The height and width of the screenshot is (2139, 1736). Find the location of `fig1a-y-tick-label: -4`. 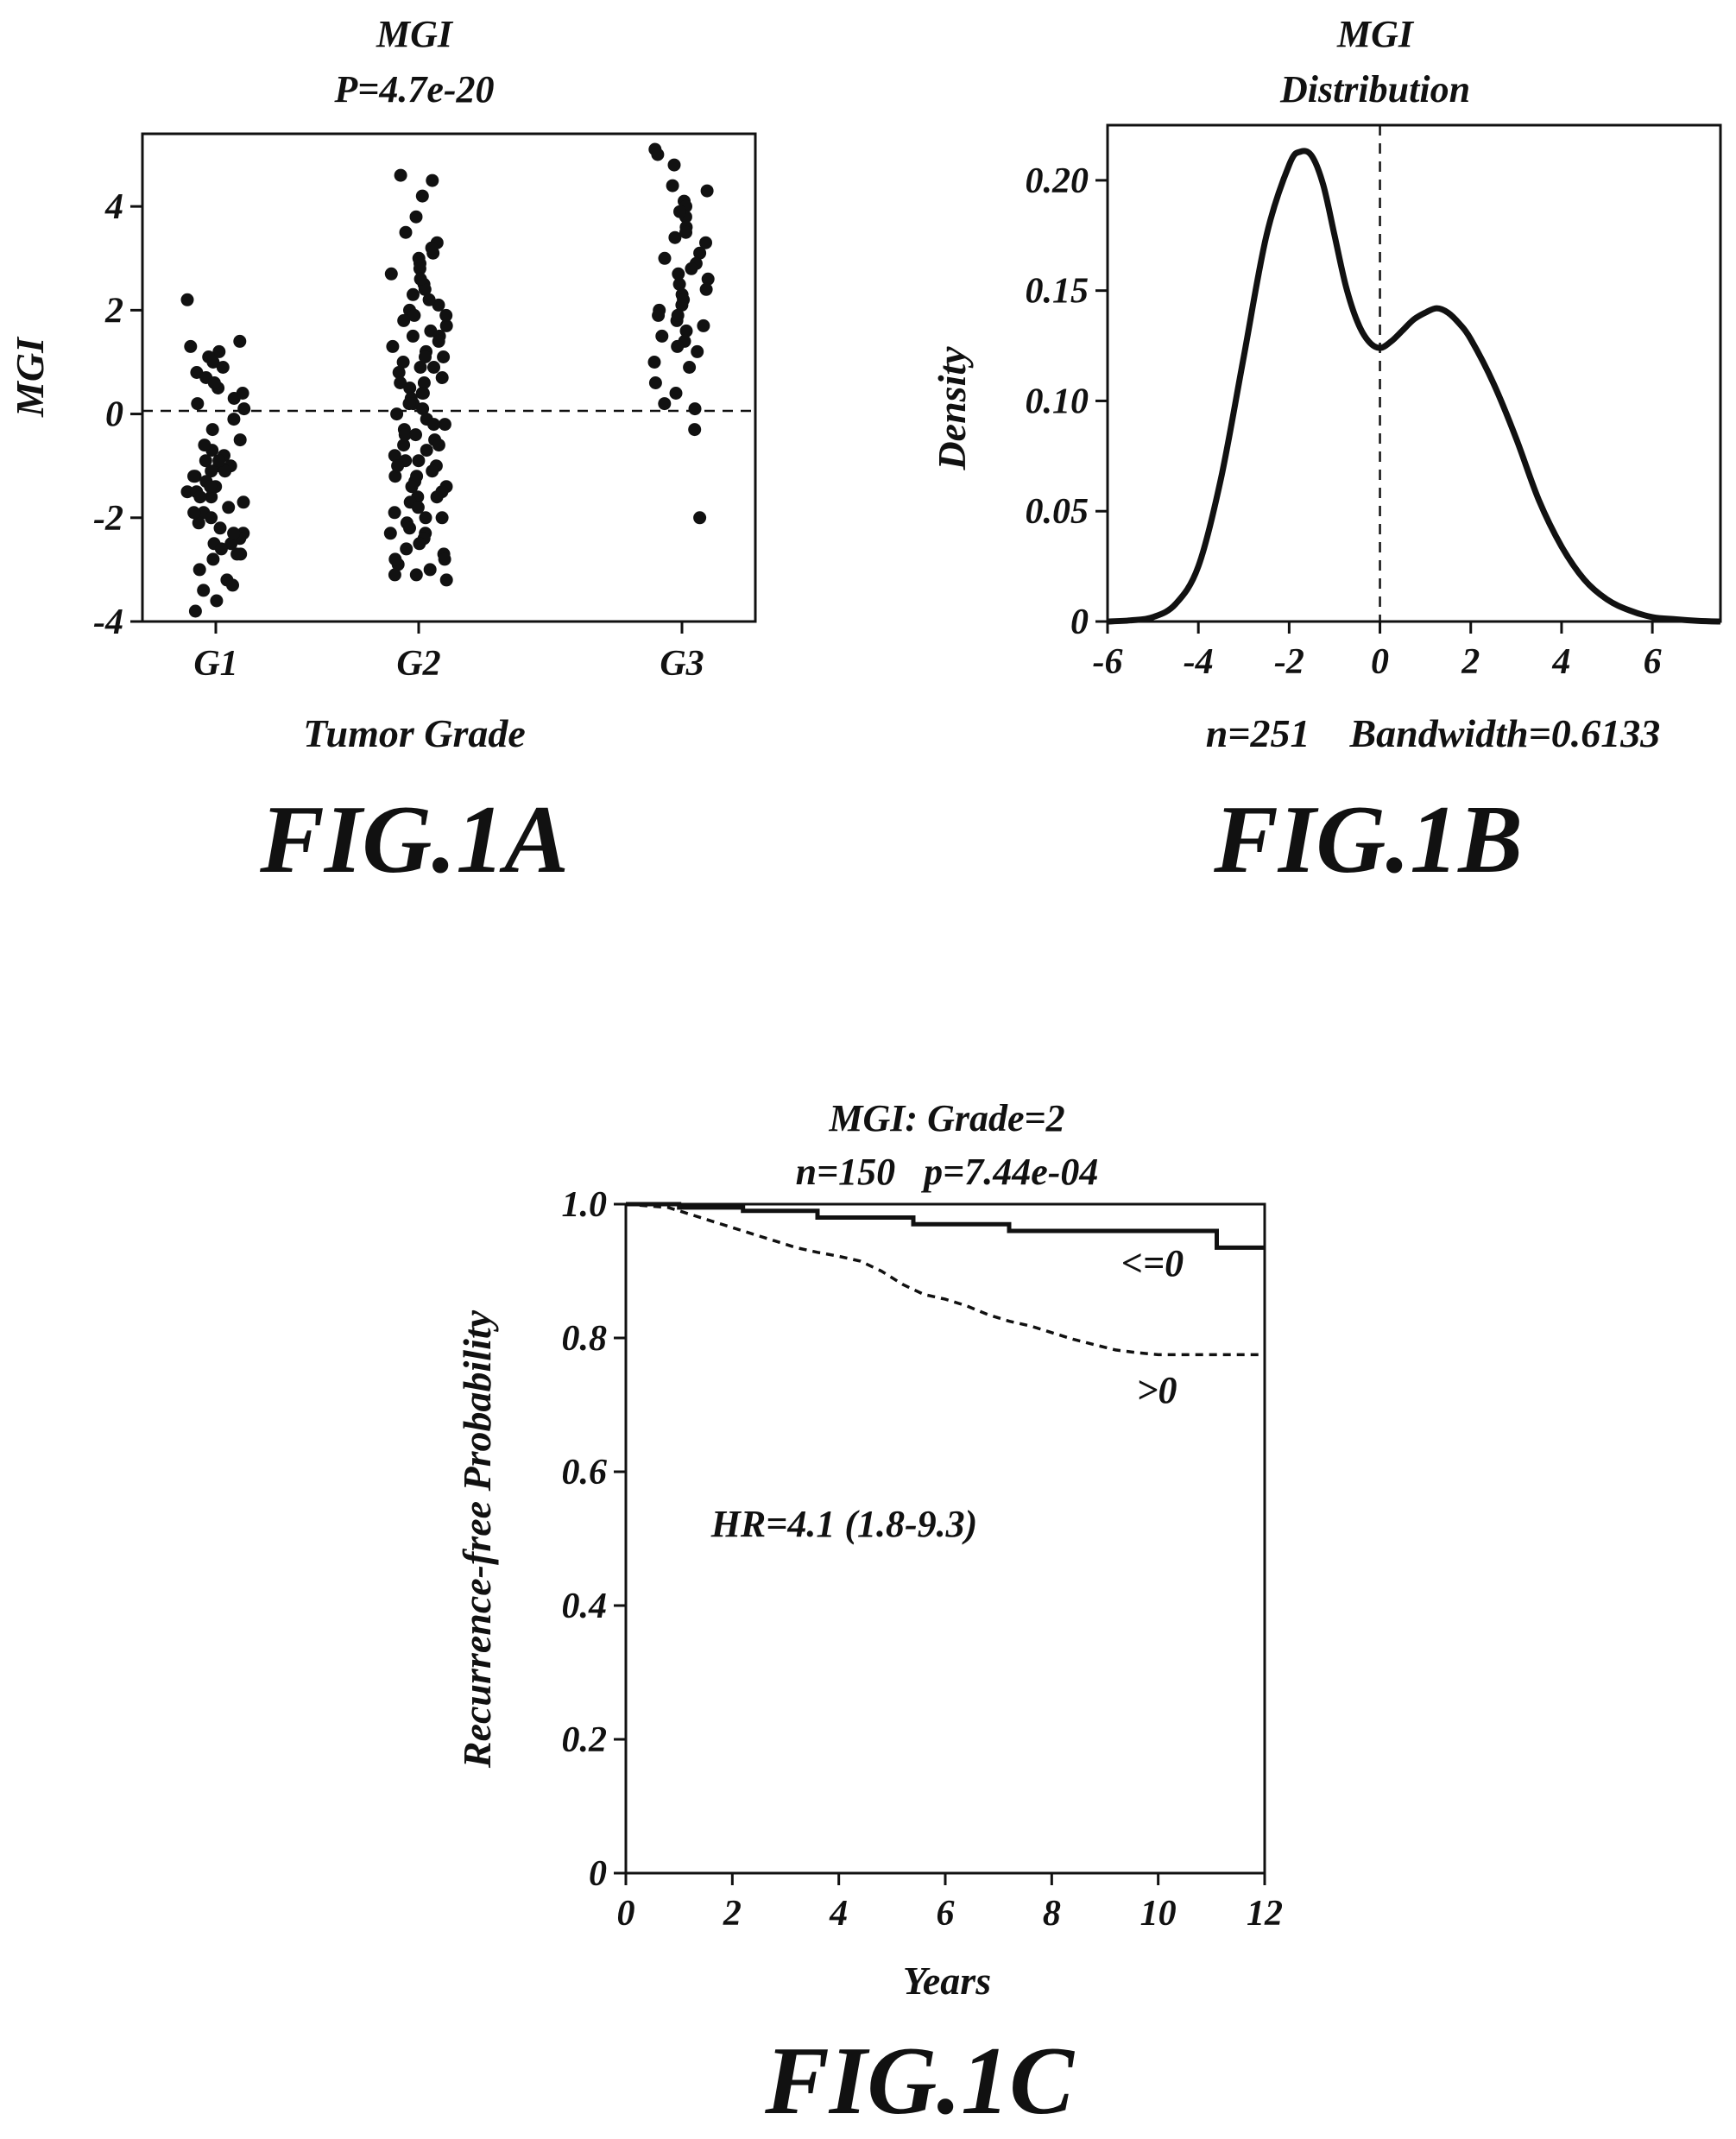

fig1a-y-tick-label: -4 is located at coordinates (108, 622).